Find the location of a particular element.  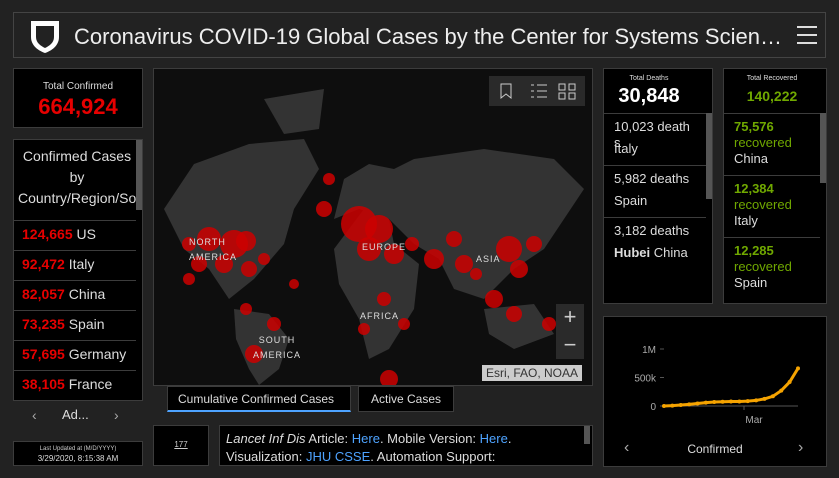

text: Lancet Inf Dis is located at coordinates (266, 438).